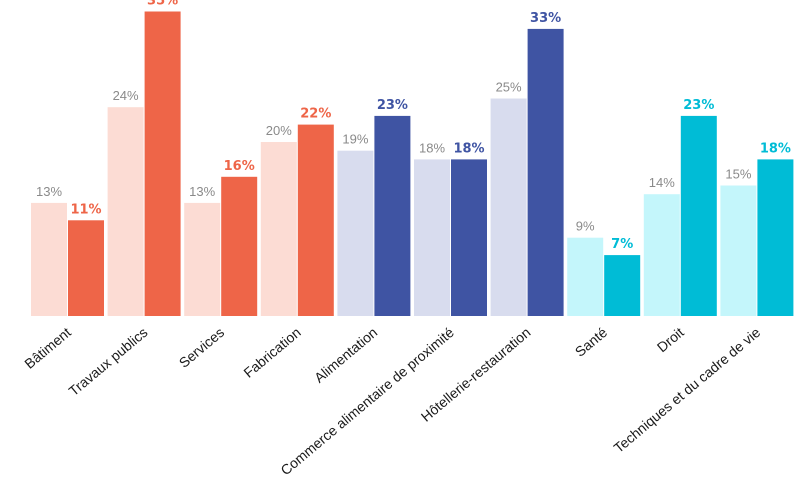 The image size is (794, 480). I want to click on data-label: 15%, so click(738, 174).